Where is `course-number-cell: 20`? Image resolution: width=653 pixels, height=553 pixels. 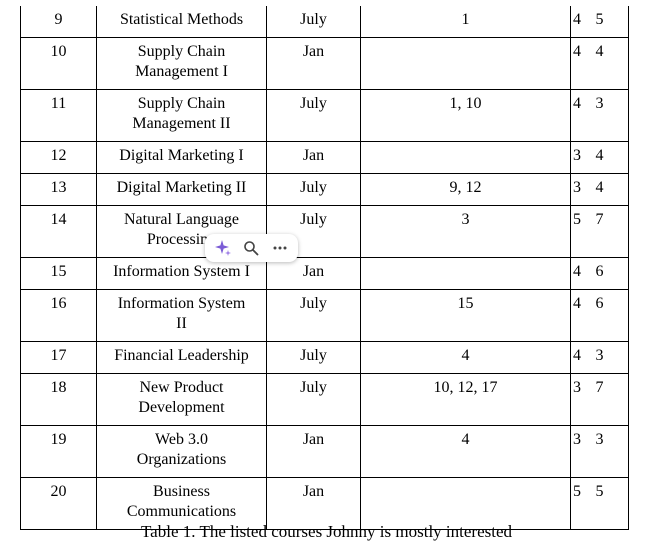 course-number-cell: 20 is located at coordinates (58, 503).